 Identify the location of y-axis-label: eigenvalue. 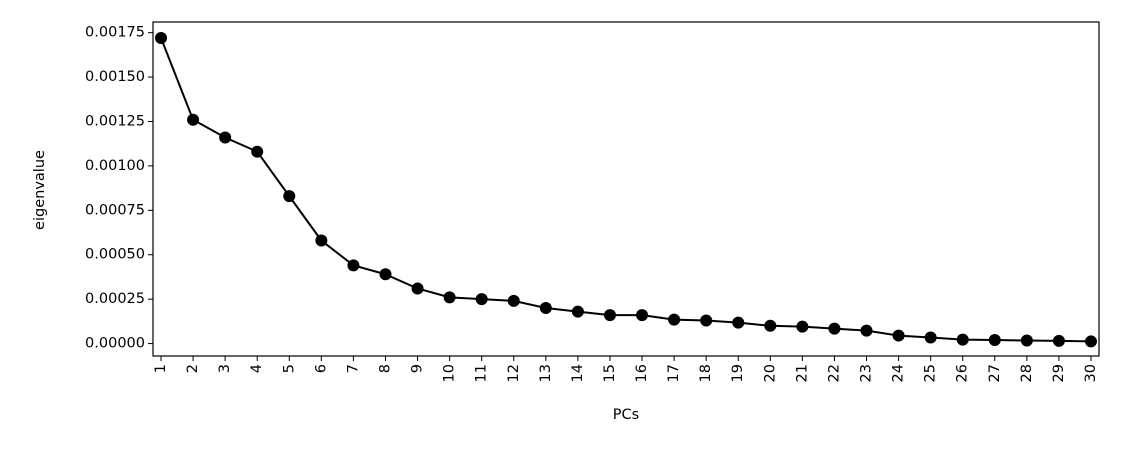
(40, 190).